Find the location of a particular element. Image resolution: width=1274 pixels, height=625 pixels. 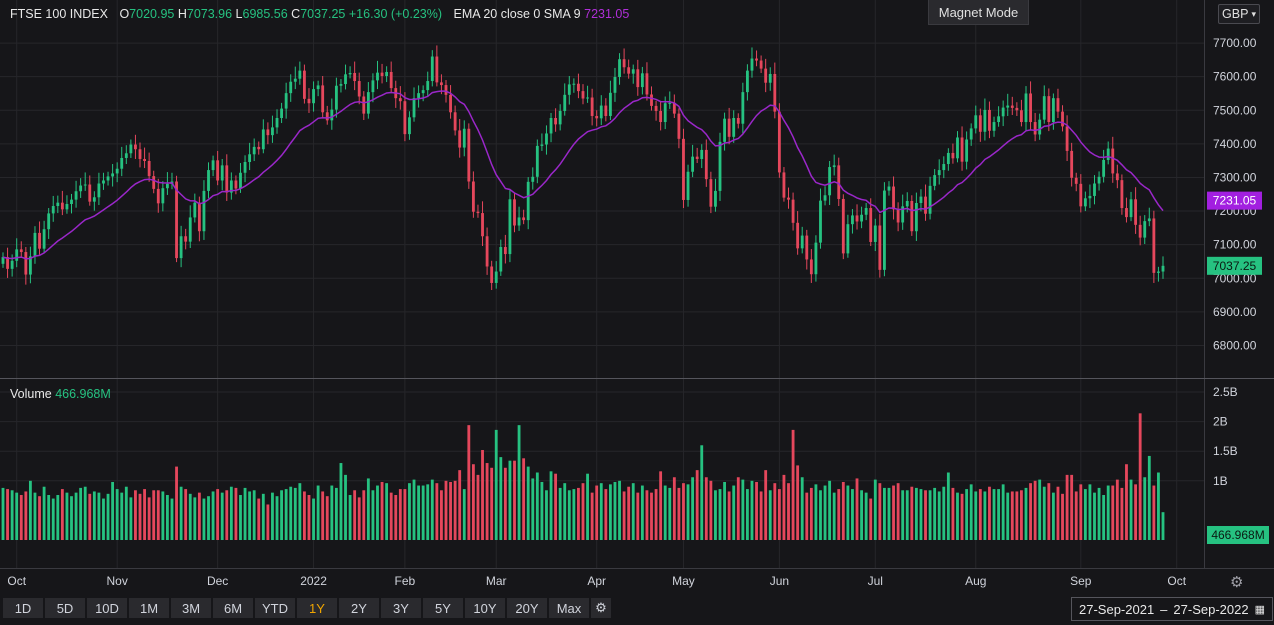

calendar-icon: ▦ is located at coordinates (1259, 609).